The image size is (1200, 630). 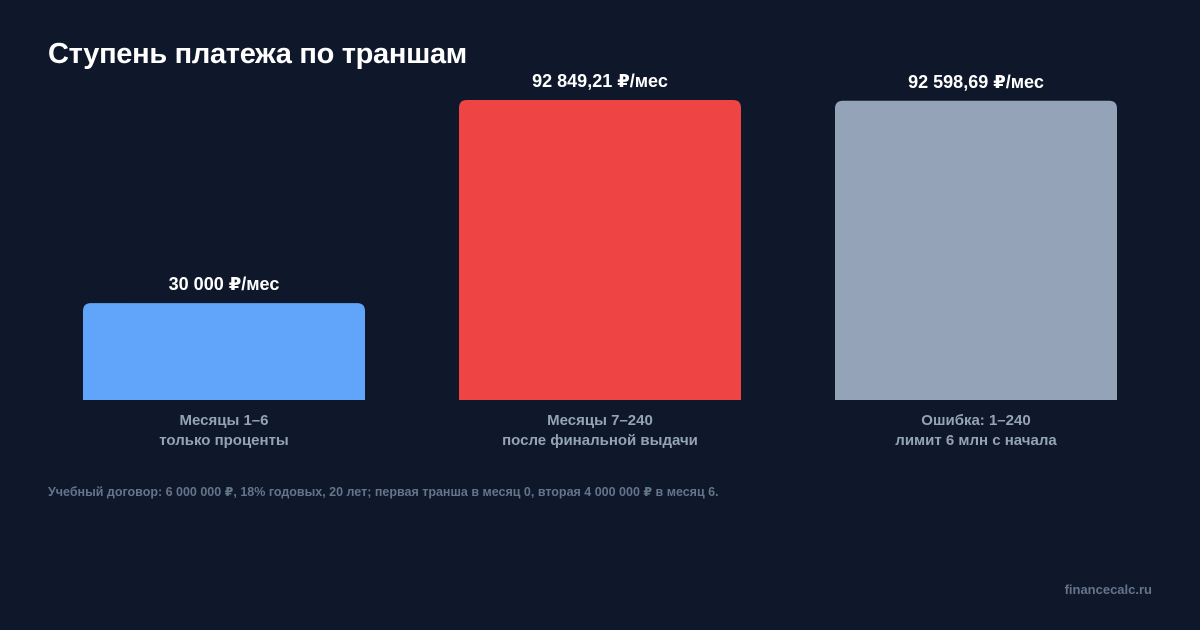 What do you see at coordinates (976, 440) in the screenshot?
I see `category-label-3-line-2: лимит 6 млн с начала` at bounding box center [976, 440].